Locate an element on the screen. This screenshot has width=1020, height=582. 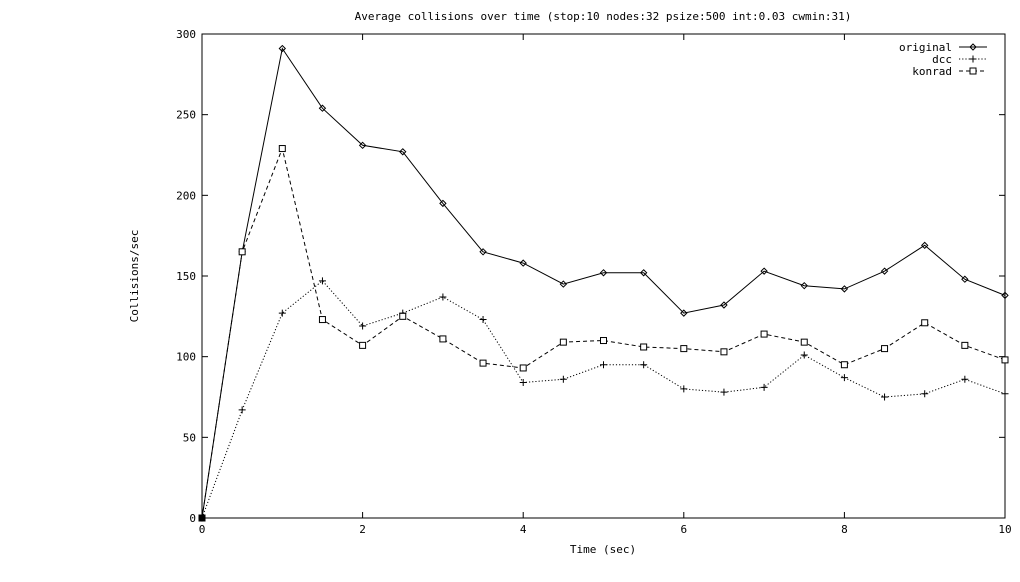
y-tick-label: 50 is located at coordinates (189, 437).